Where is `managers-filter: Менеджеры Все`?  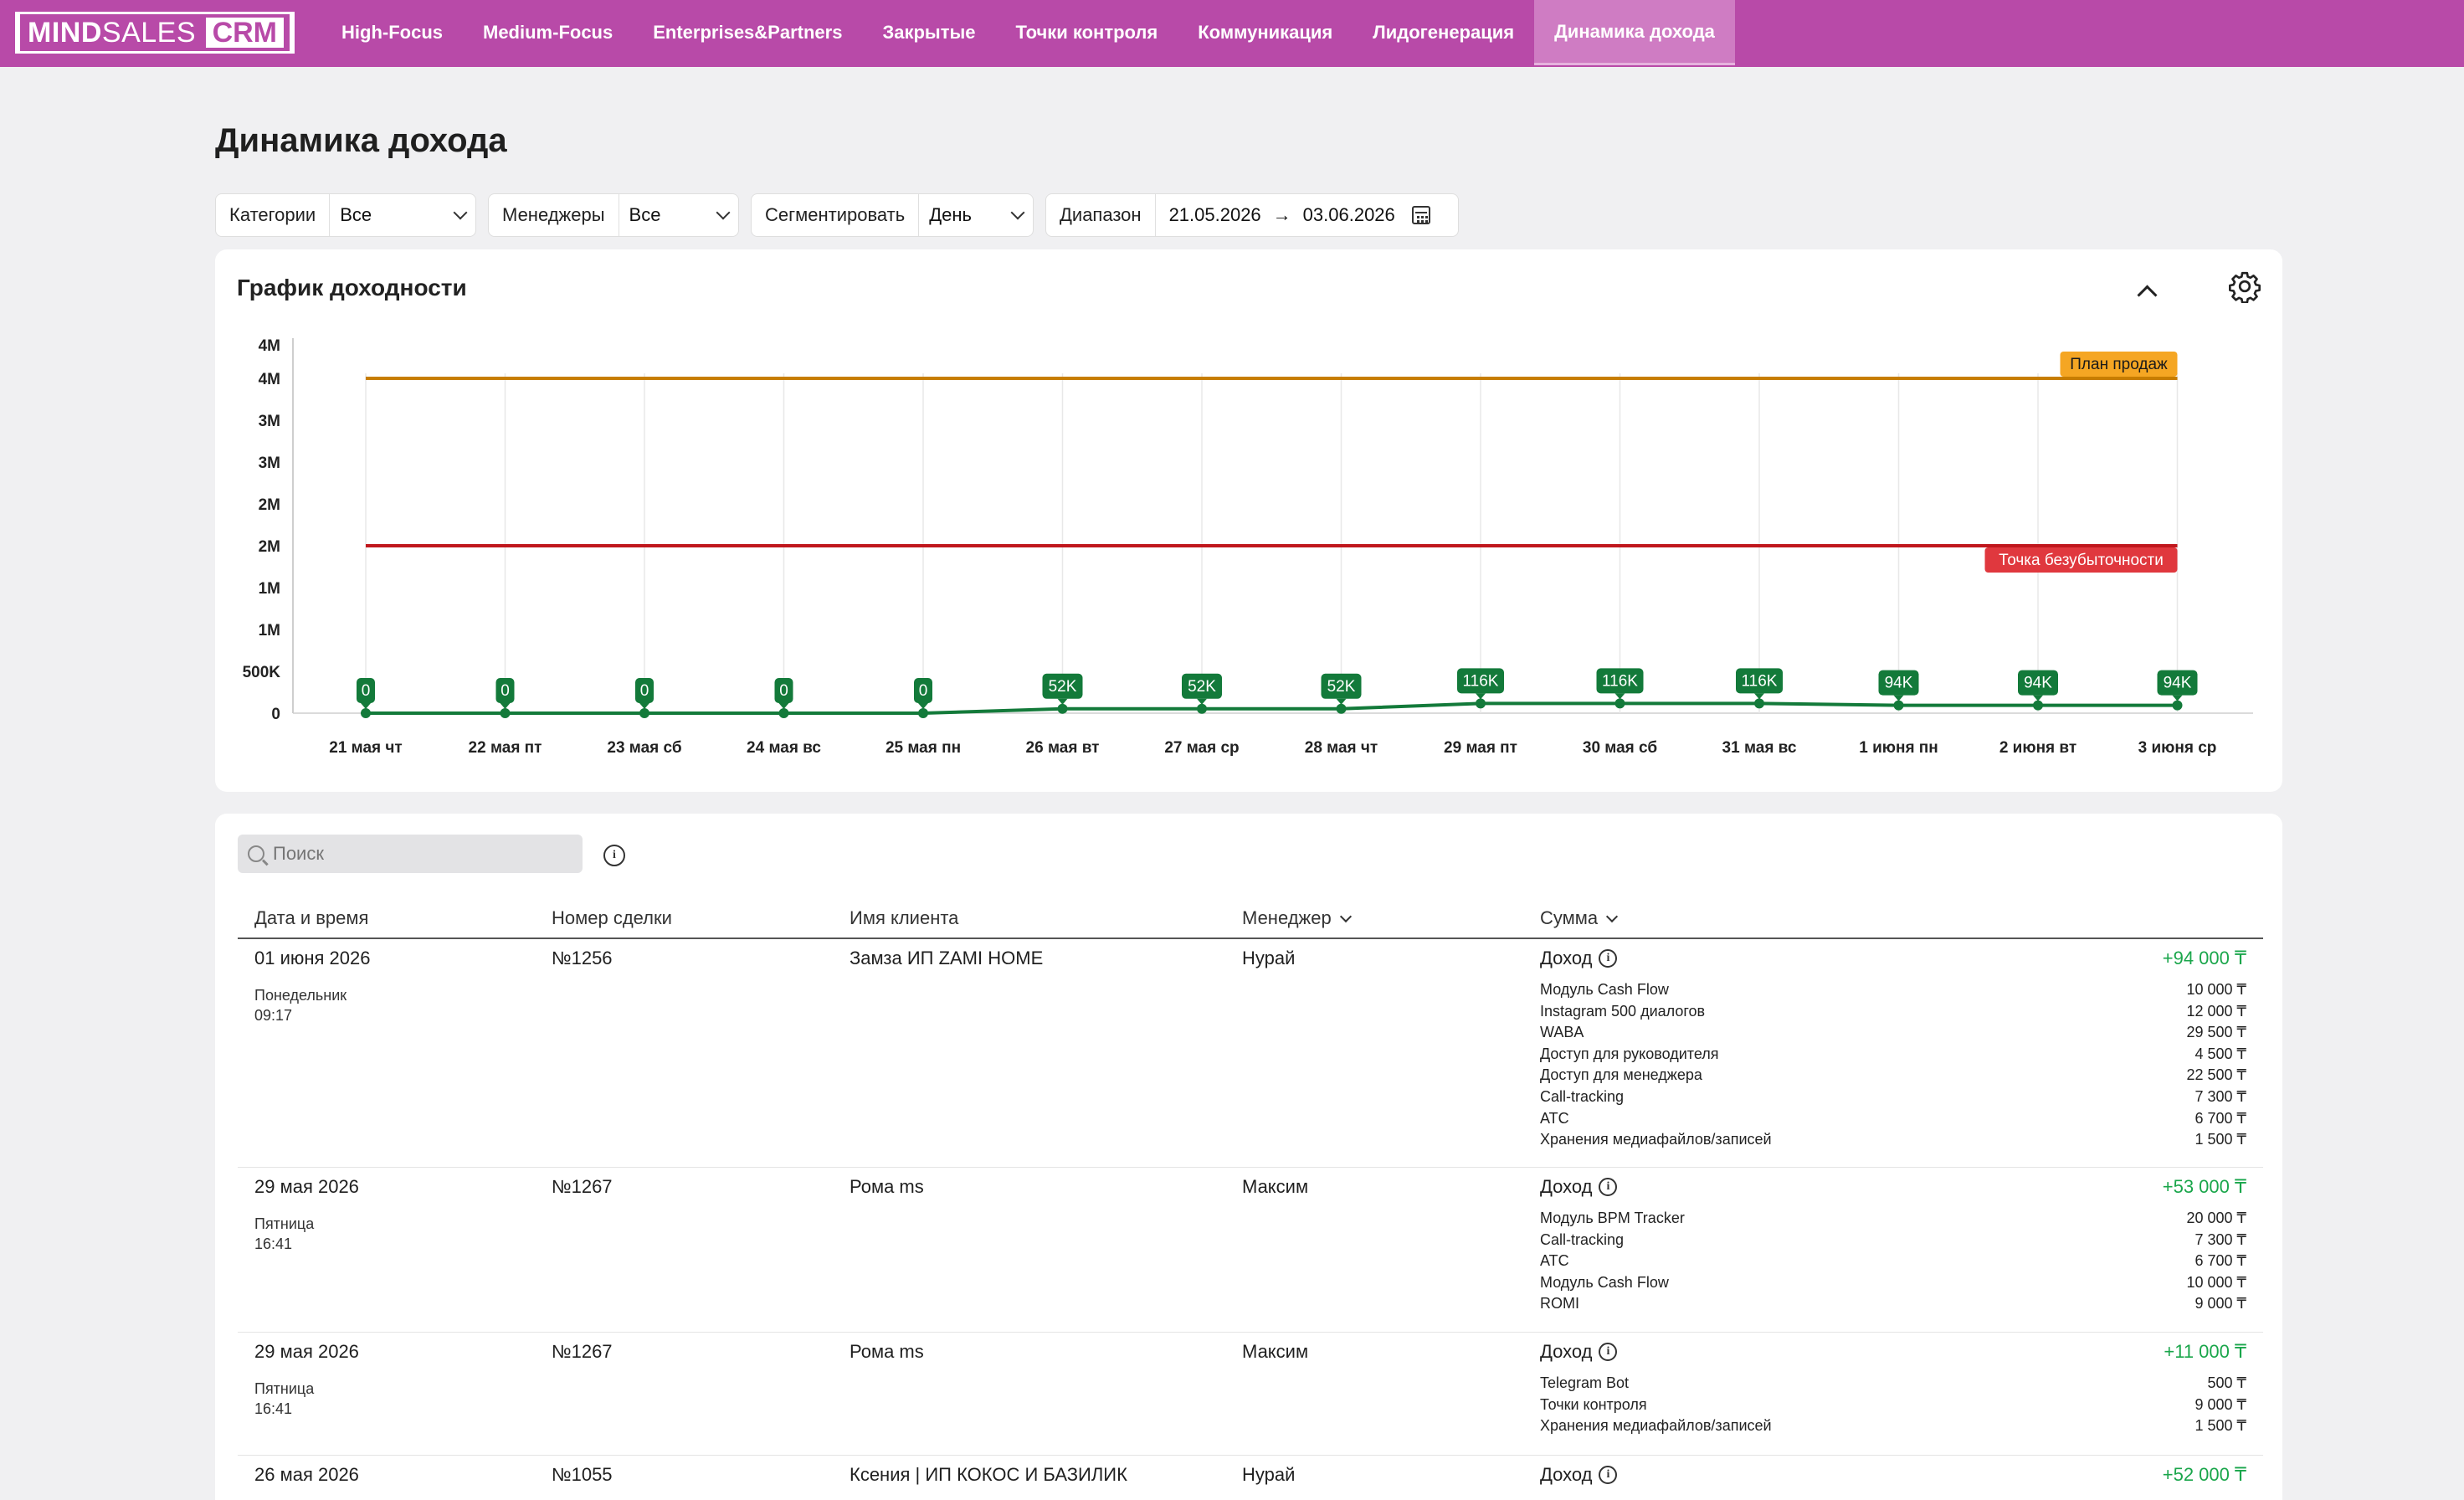
managers-filter: Менеджеры Все is located at coordinates (613, 215).